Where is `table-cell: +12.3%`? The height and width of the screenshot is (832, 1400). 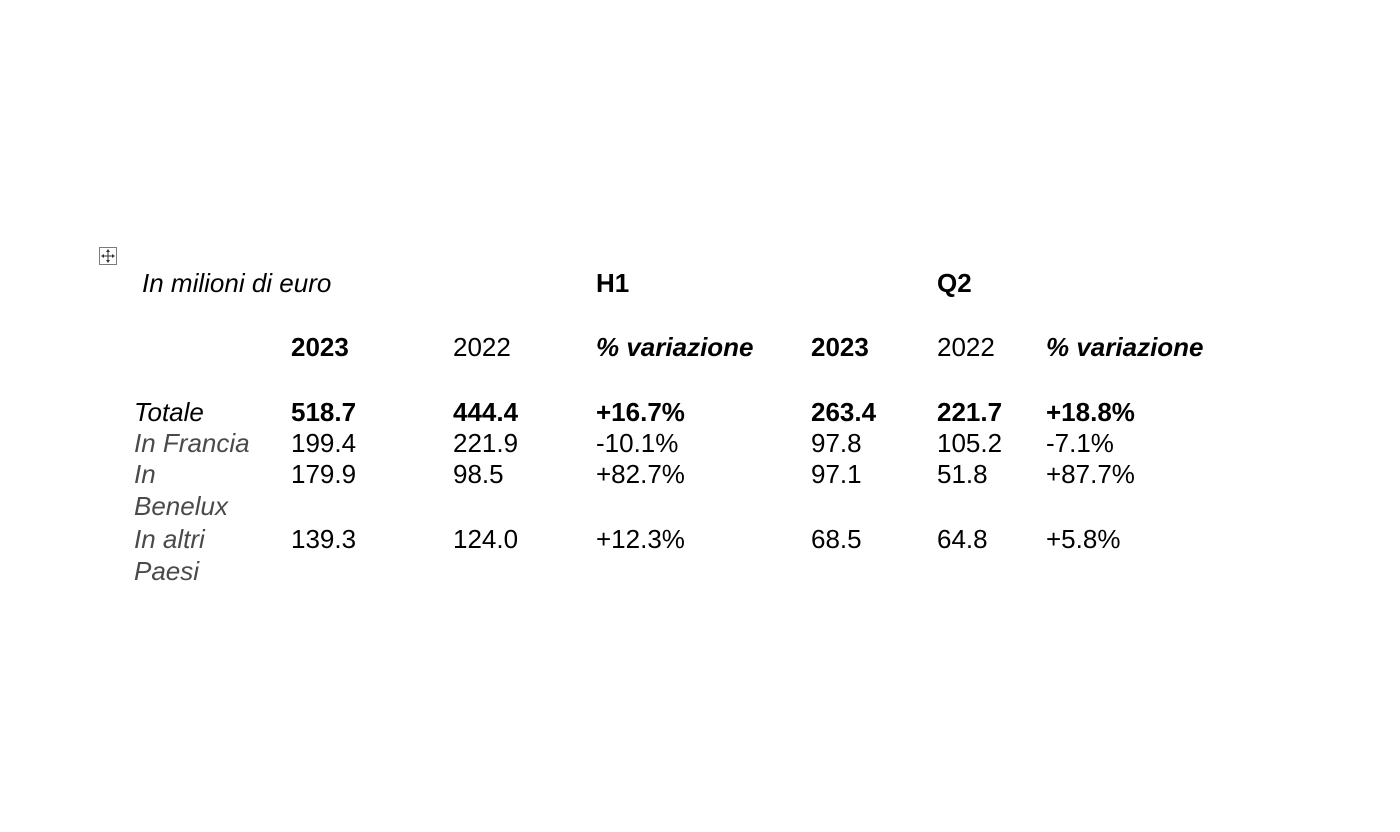 table-cell: +12.3% is located at coordinates (640, 539).